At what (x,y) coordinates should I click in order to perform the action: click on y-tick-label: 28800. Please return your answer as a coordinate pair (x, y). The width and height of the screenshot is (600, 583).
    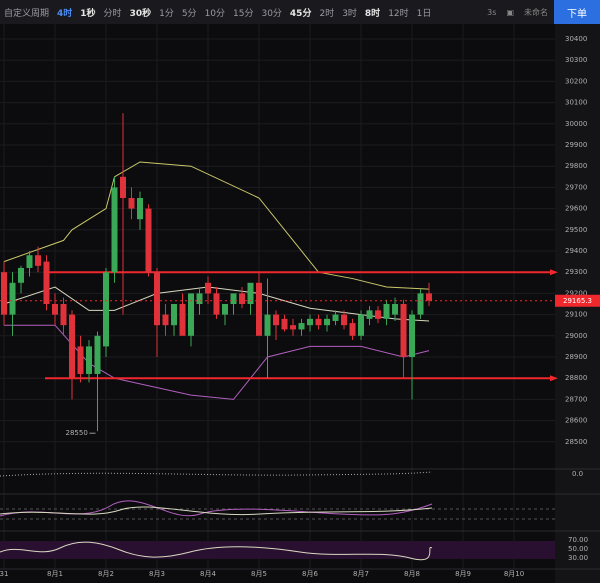
    Looking at the image, I should click on (576, 378).